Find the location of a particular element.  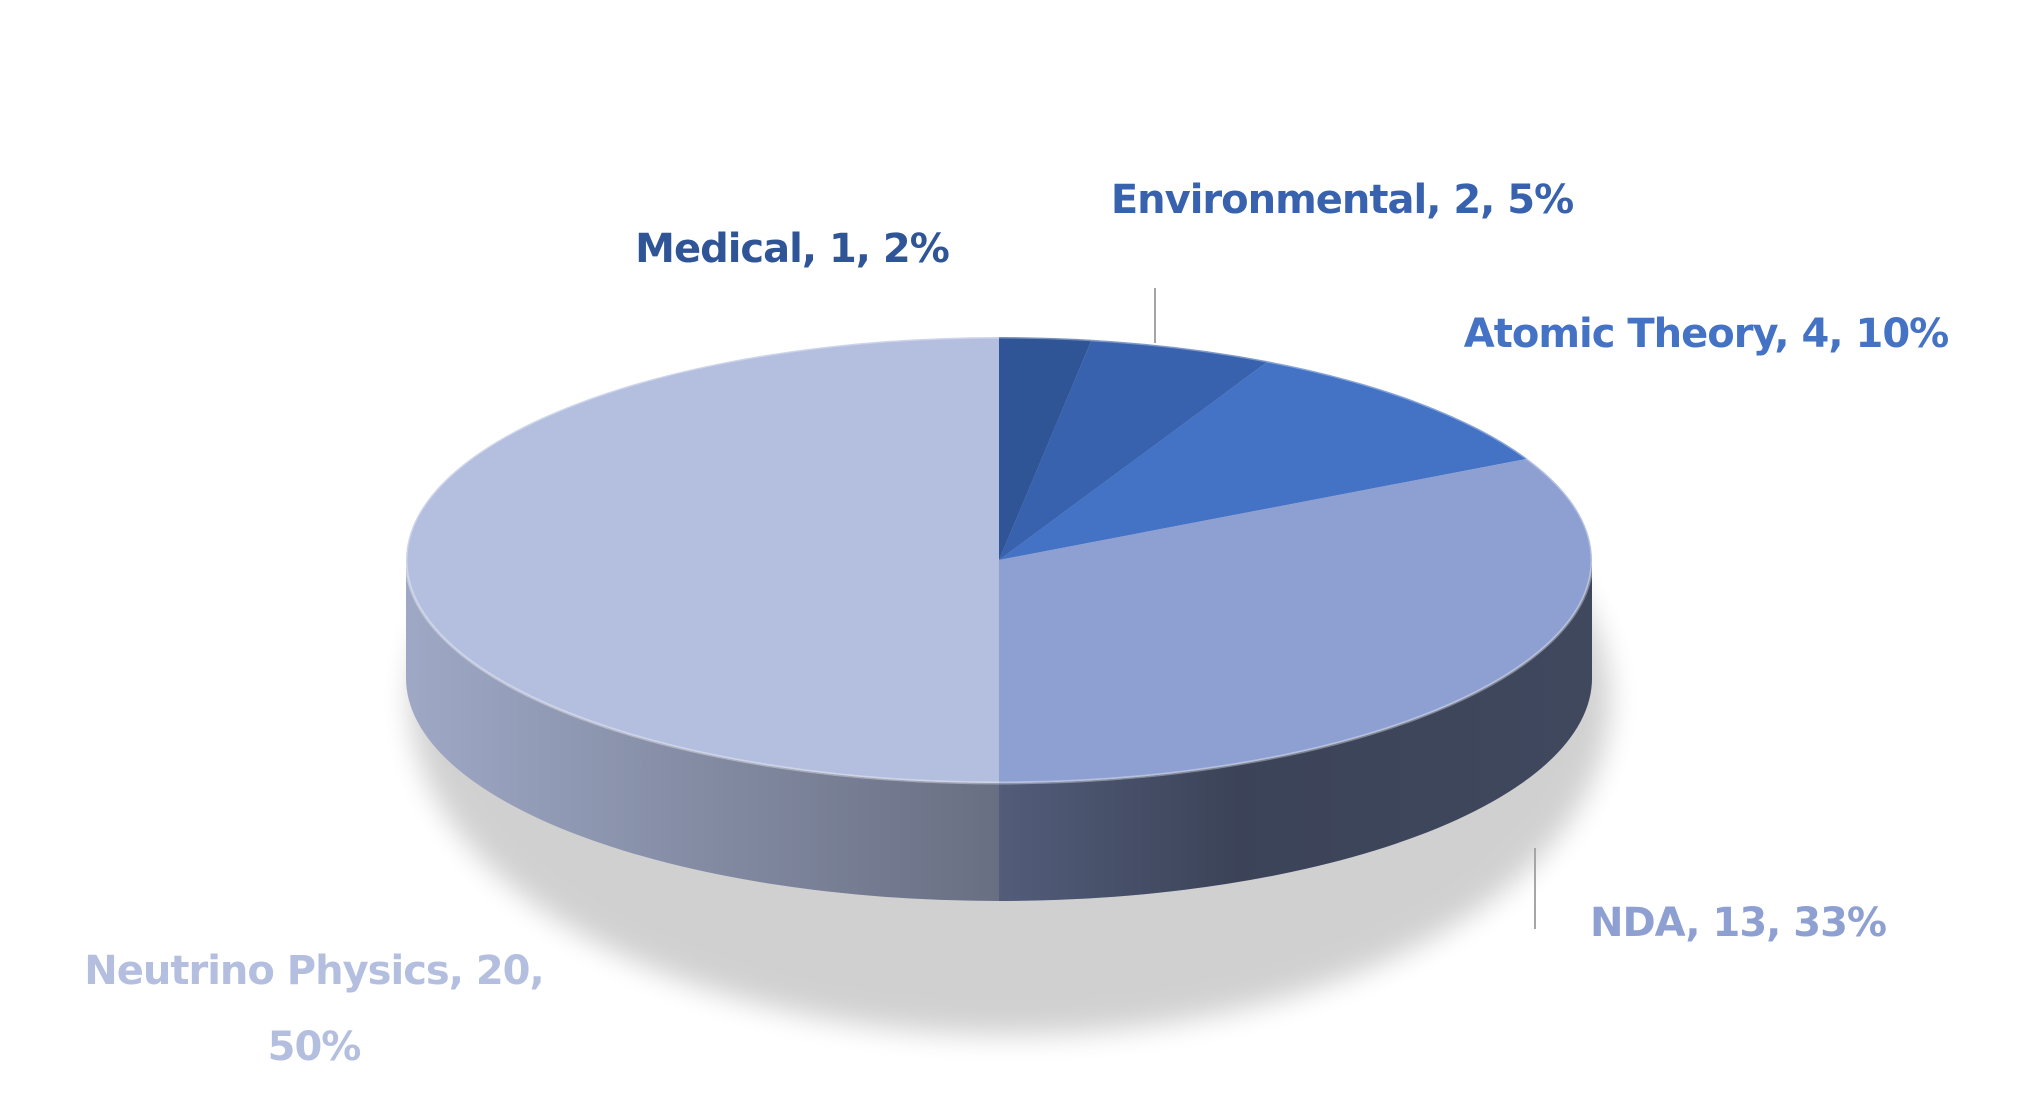

data-label: Medical, 1, 2% is located at coordinates (792, 249).